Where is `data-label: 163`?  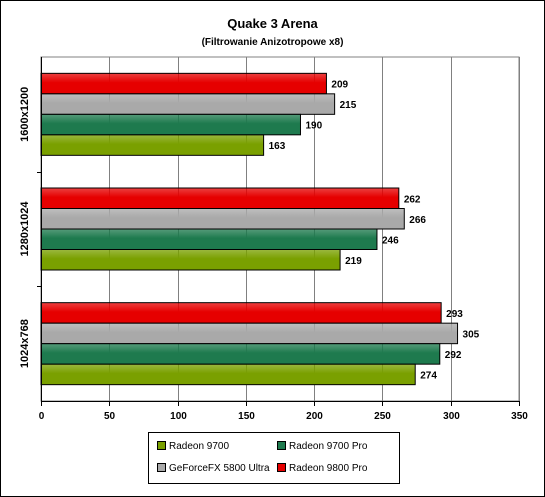 data-label: 163 is located at coordinates (277, 146).